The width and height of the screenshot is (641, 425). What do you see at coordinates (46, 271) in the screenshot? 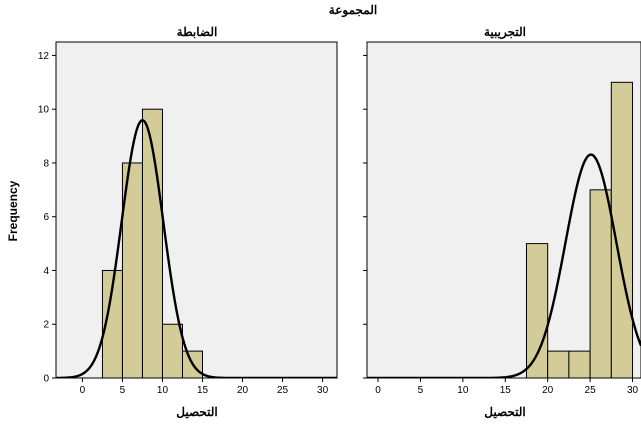
I see `y-tick-label: 4` at bounding box center [46, 271].